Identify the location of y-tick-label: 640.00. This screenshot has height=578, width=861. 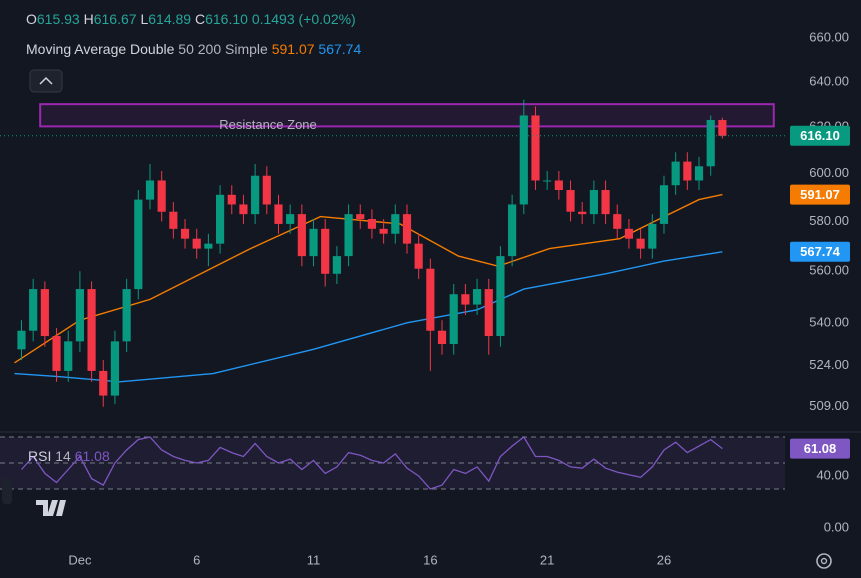
(829, 80).